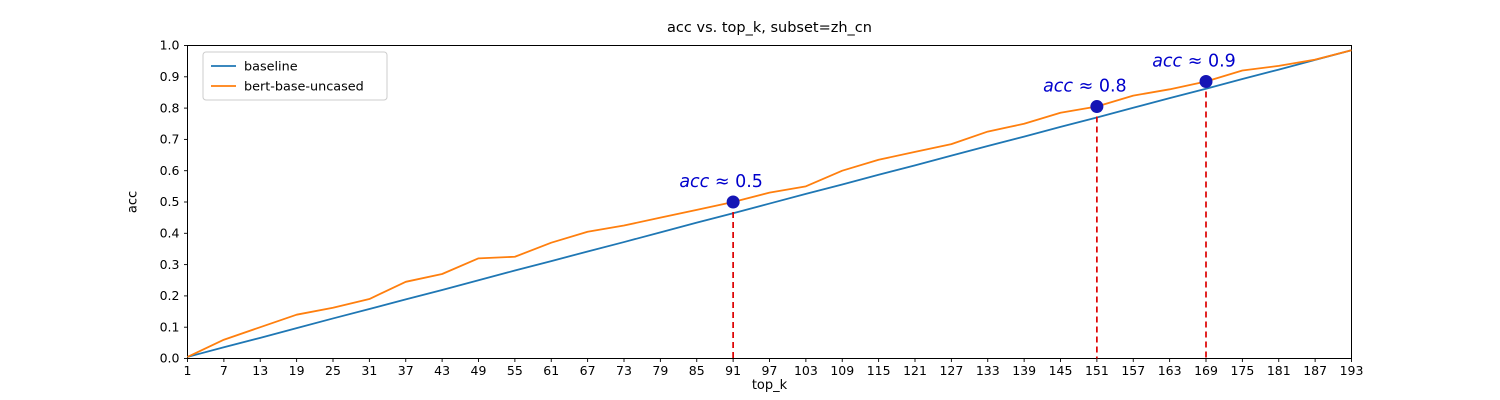  I want to click on x-tick-label: 1, so click(188, 370).